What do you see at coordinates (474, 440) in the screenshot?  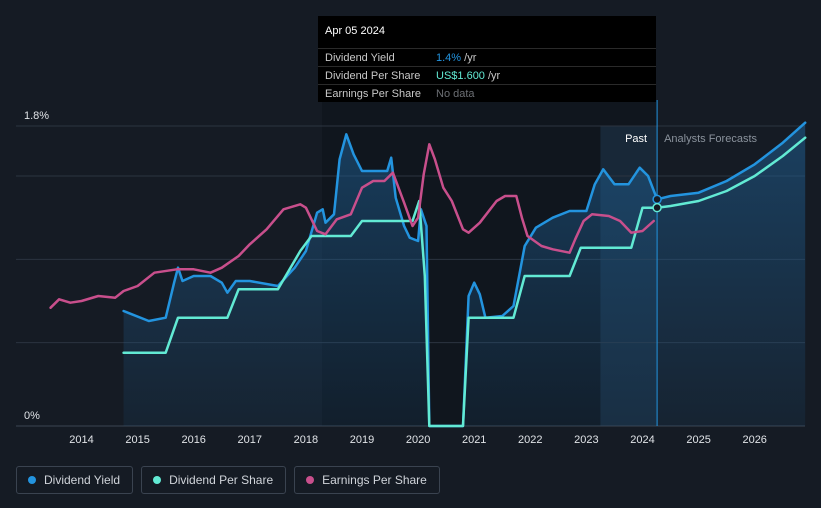 I see `x-tick-label: 2021` at bounding box center [474, 440].